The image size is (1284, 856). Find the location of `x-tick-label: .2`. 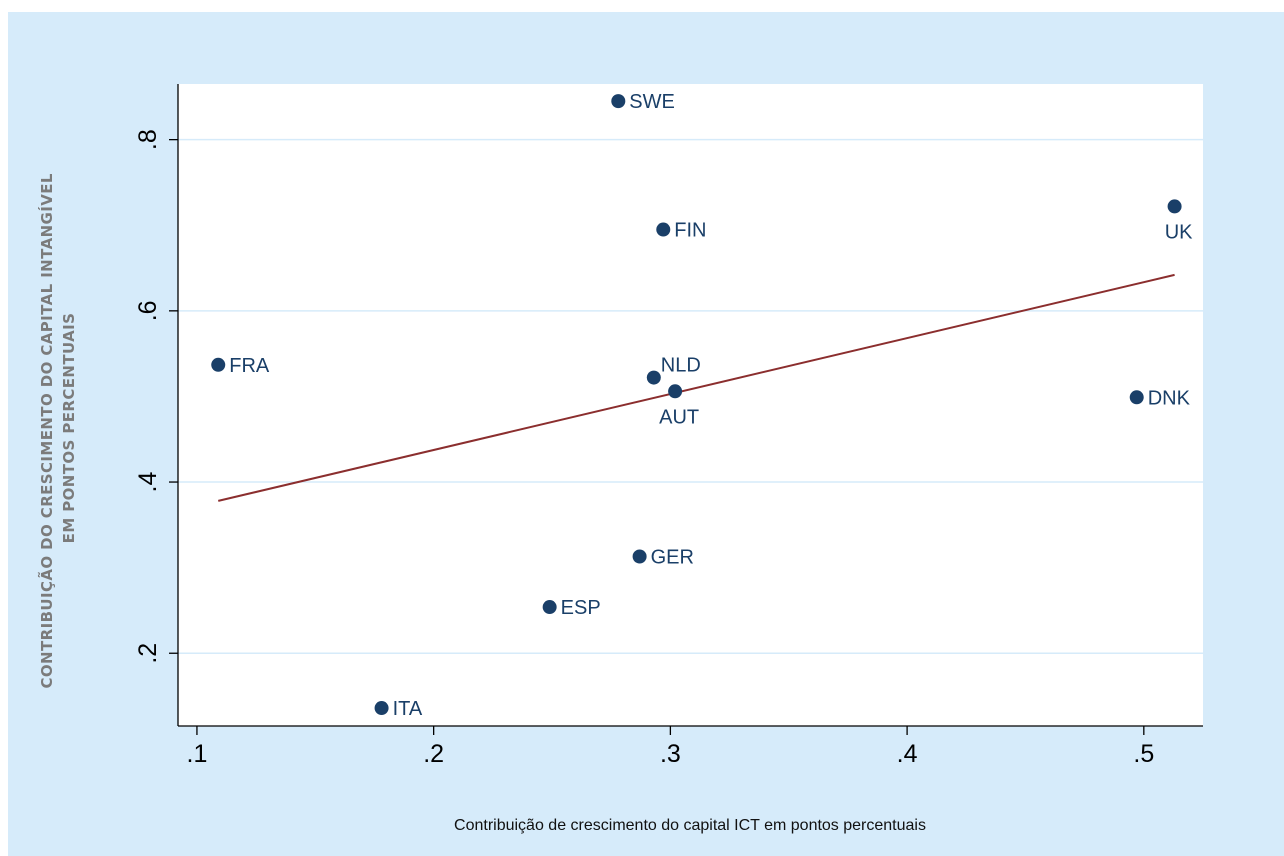

x-tick-label: .2 is located at coordinates (433, 754).